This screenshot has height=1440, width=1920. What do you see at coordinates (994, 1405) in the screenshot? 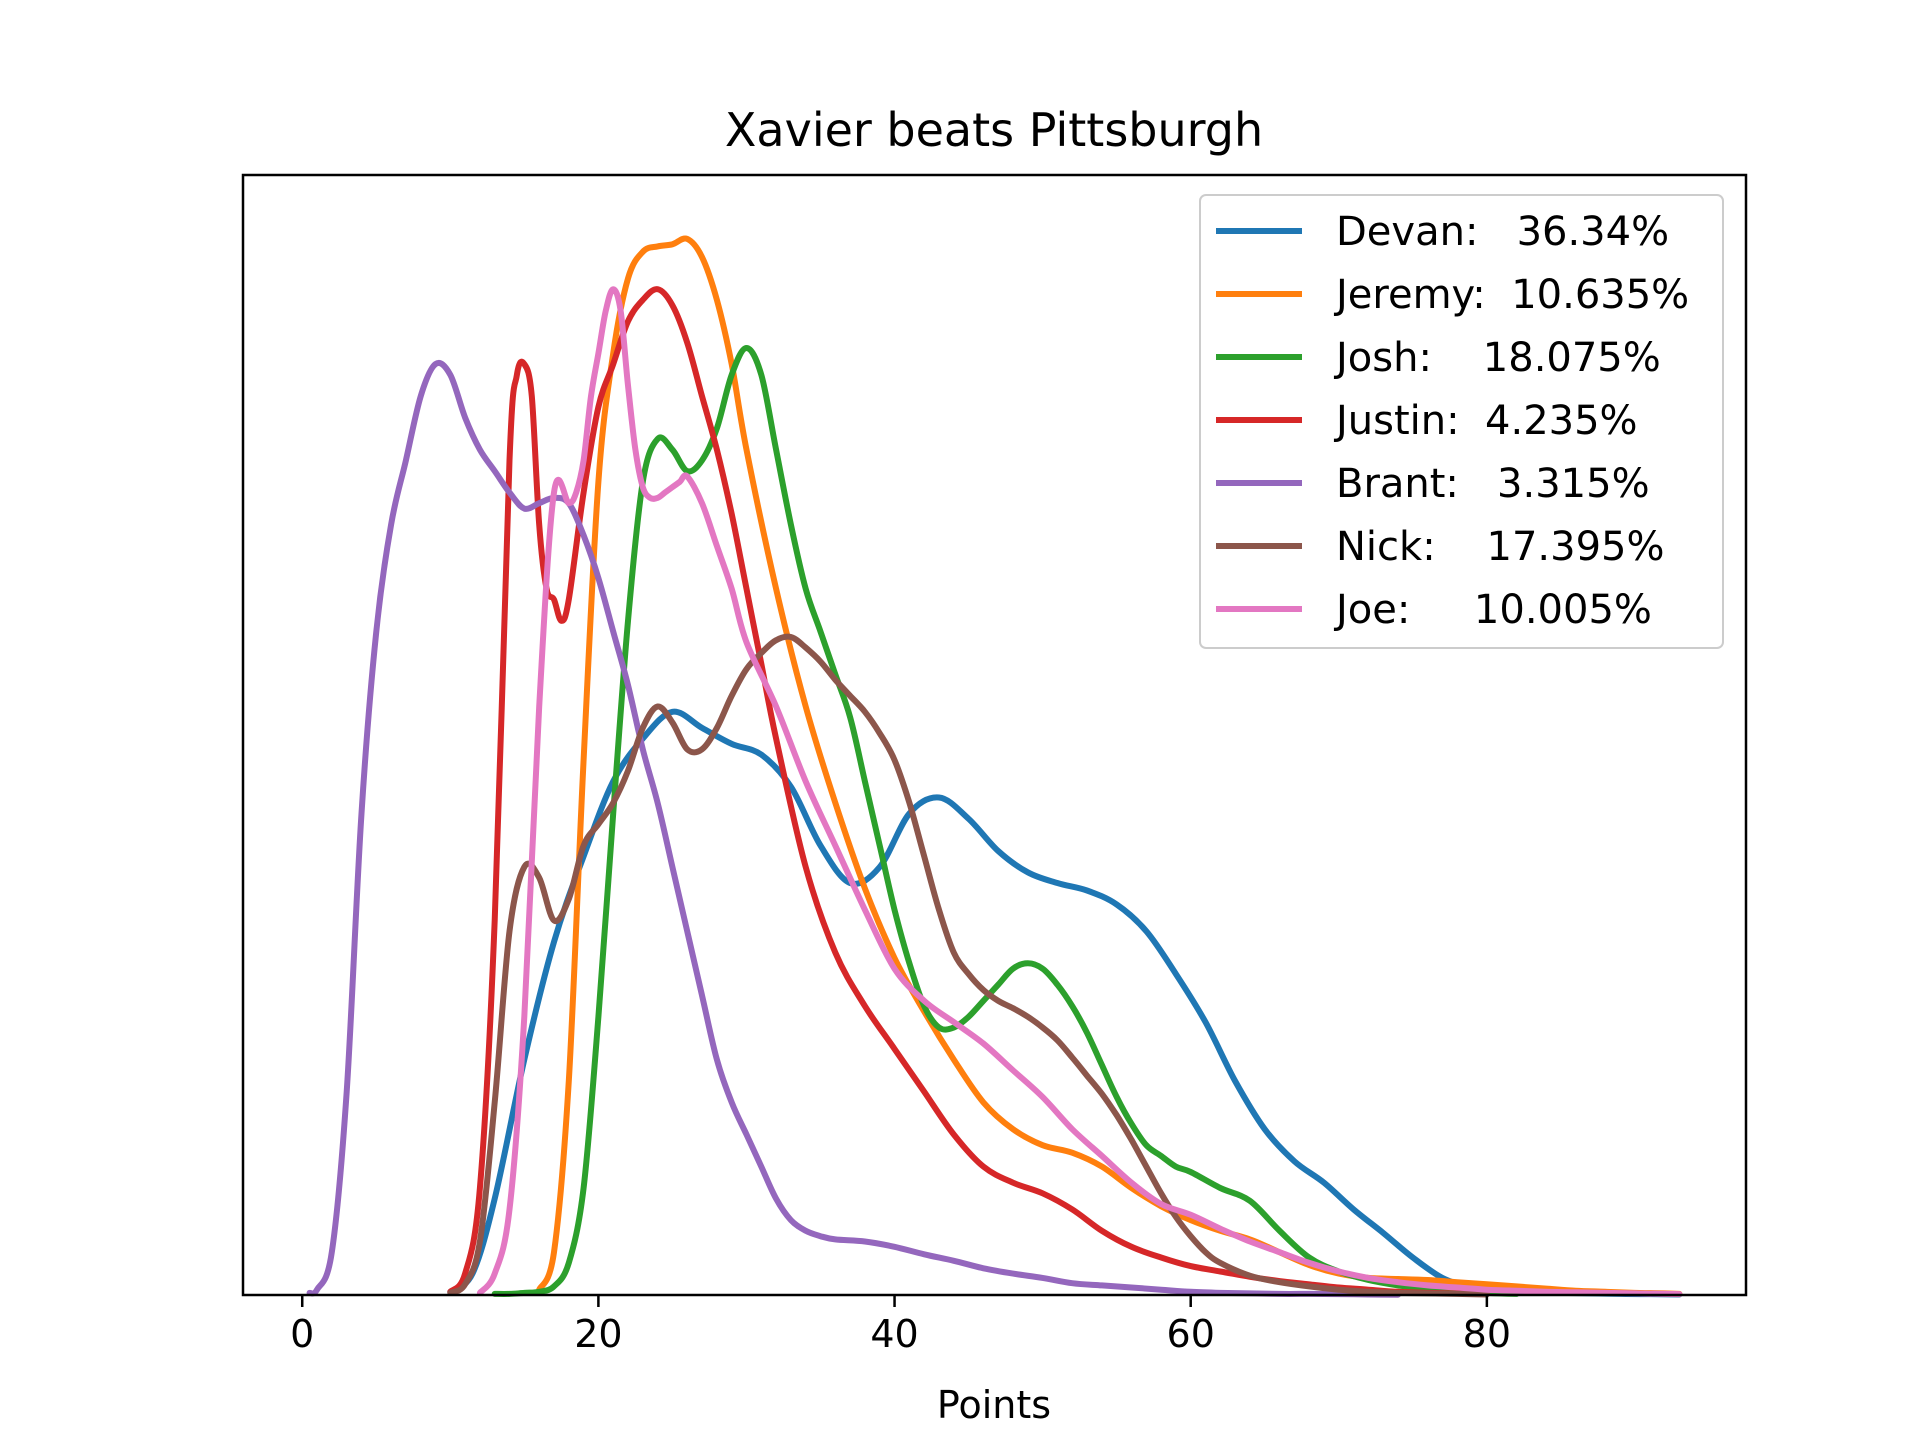
I see `x-axis-label: Points` at bounding box center [994, 1405].